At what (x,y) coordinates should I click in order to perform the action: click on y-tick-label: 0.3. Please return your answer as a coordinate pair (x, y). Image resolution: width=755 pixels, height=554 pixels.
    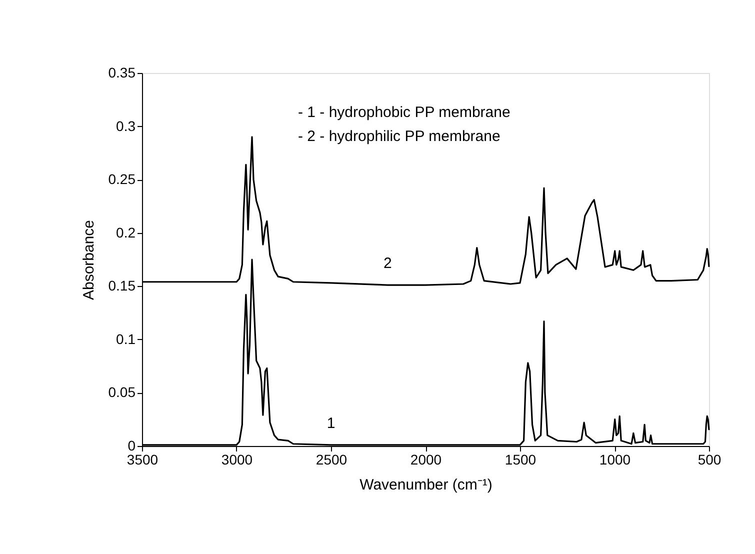
    Looking at the image, I should click on (126, 126).